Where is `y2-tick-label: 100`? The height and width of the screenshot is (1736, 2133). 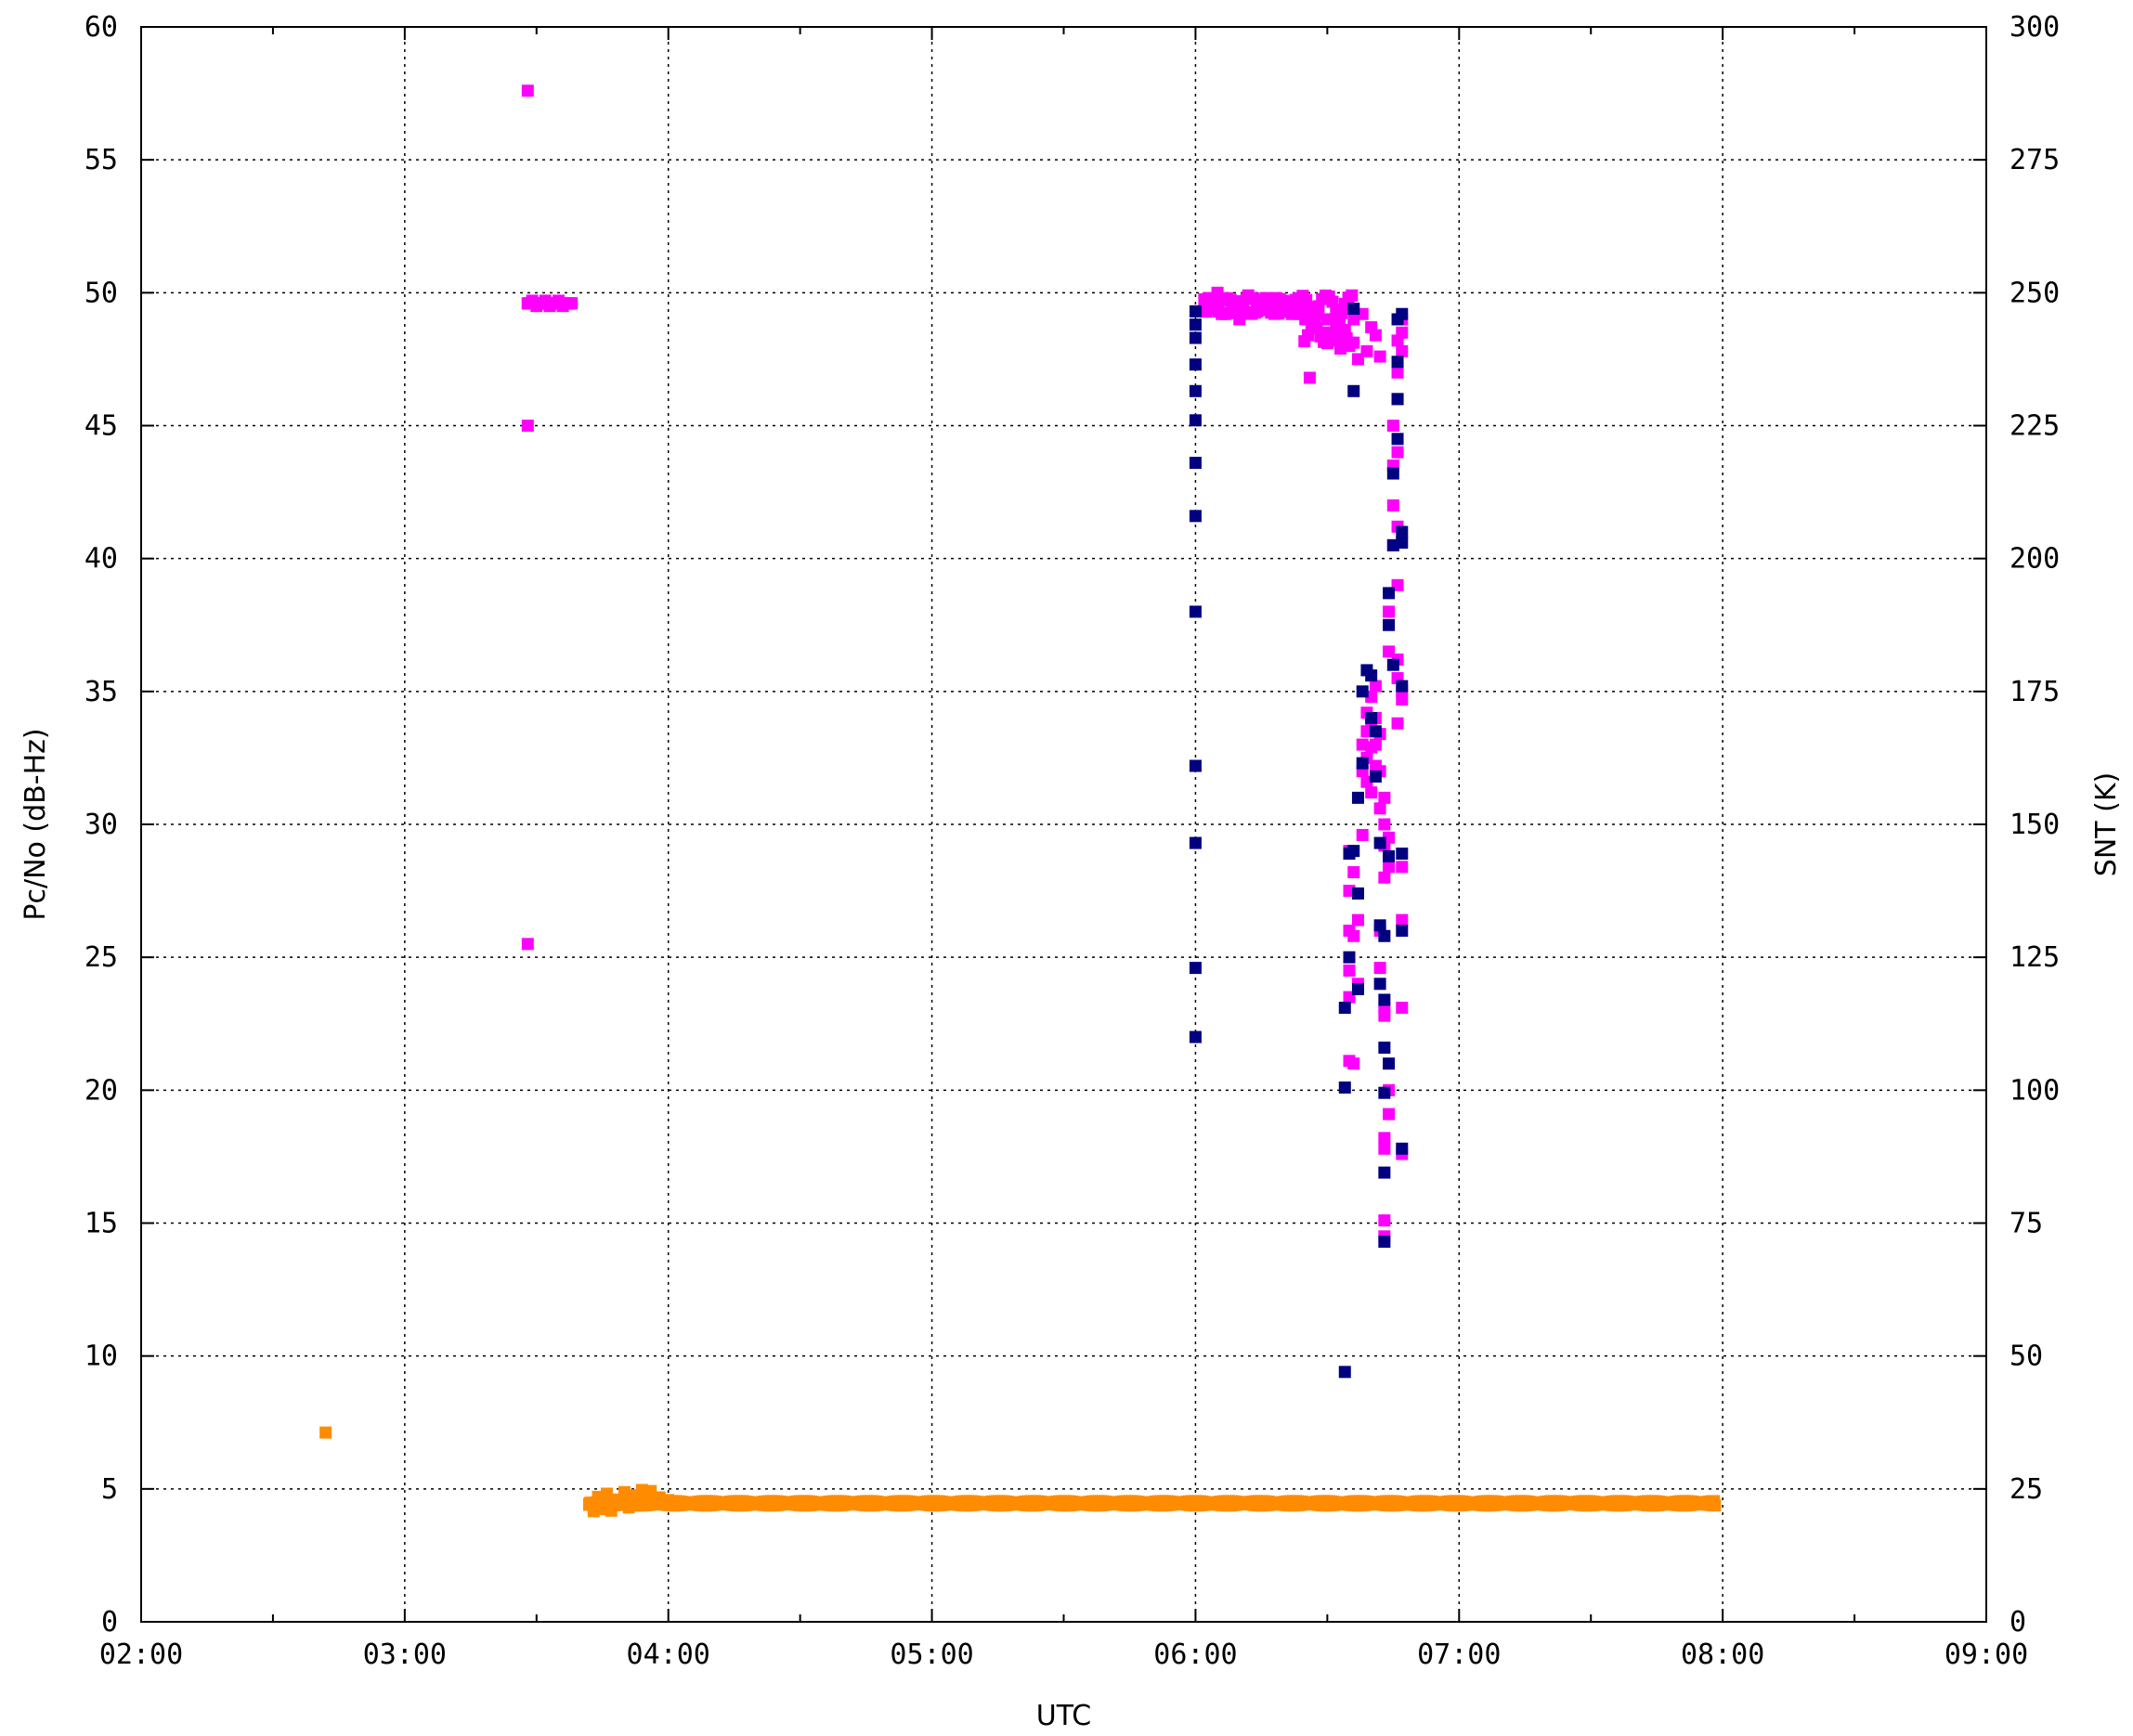 y2-tick-label: 100 is located at coordinates (2034, 1090).